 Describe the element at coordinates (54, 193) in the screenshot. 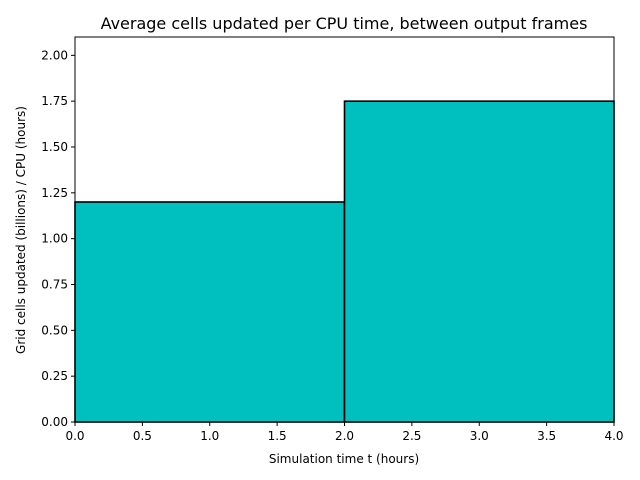

I see `y-tick-label: 1.25` at that location.